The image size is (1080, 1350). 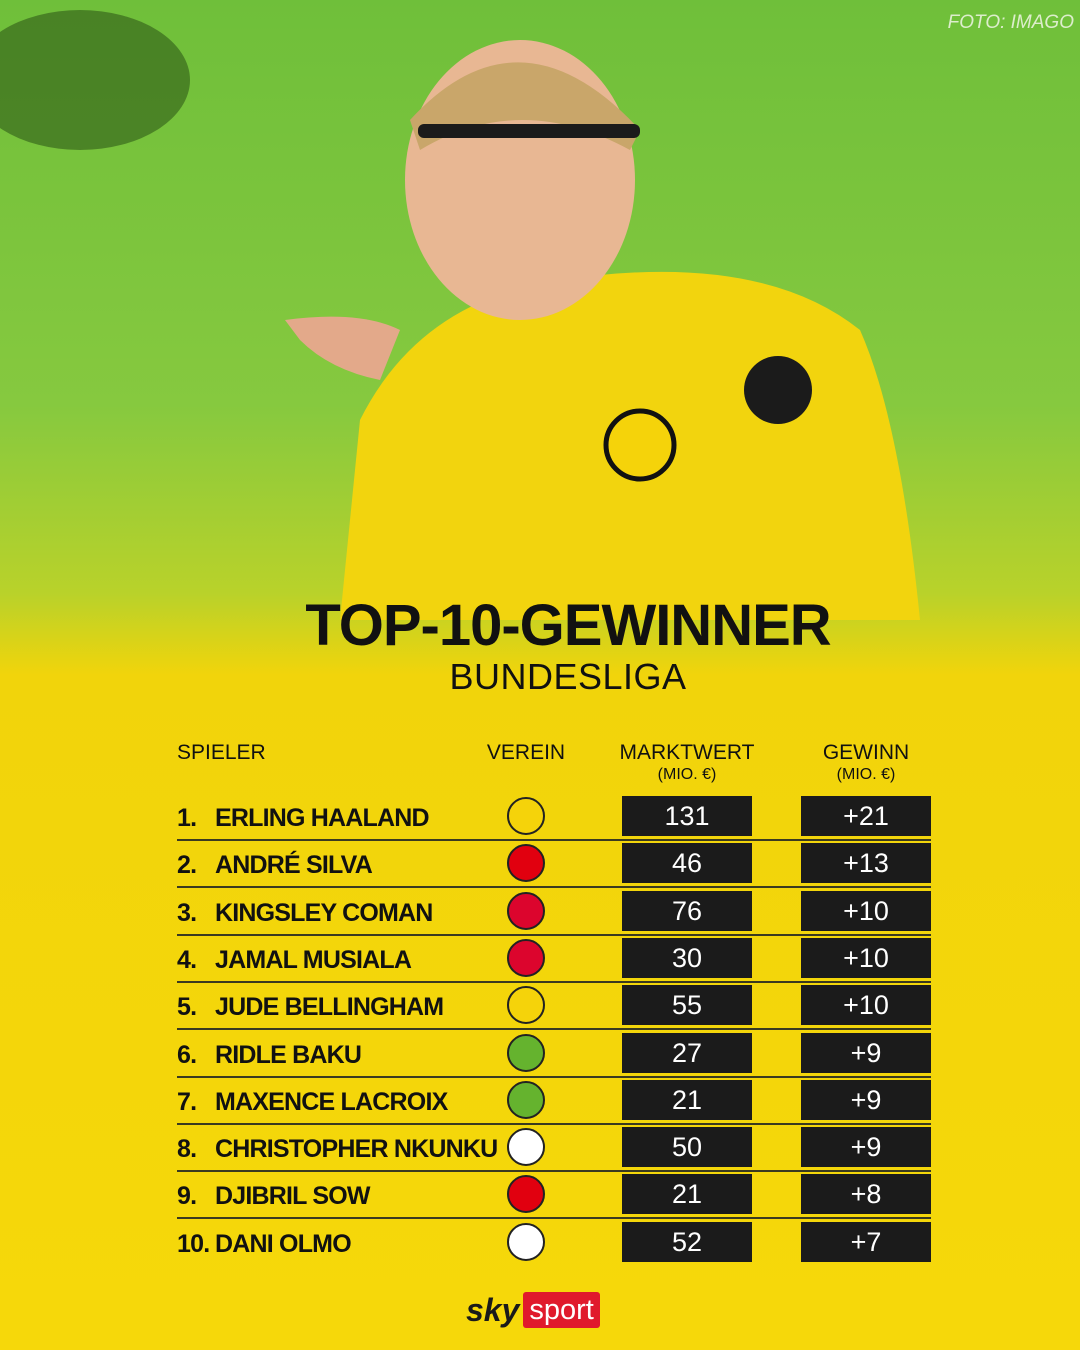 What do you see at coordinates (866, 1194) in the screenshot?
I see `gain: +8` at bounding box center [866, 1194].